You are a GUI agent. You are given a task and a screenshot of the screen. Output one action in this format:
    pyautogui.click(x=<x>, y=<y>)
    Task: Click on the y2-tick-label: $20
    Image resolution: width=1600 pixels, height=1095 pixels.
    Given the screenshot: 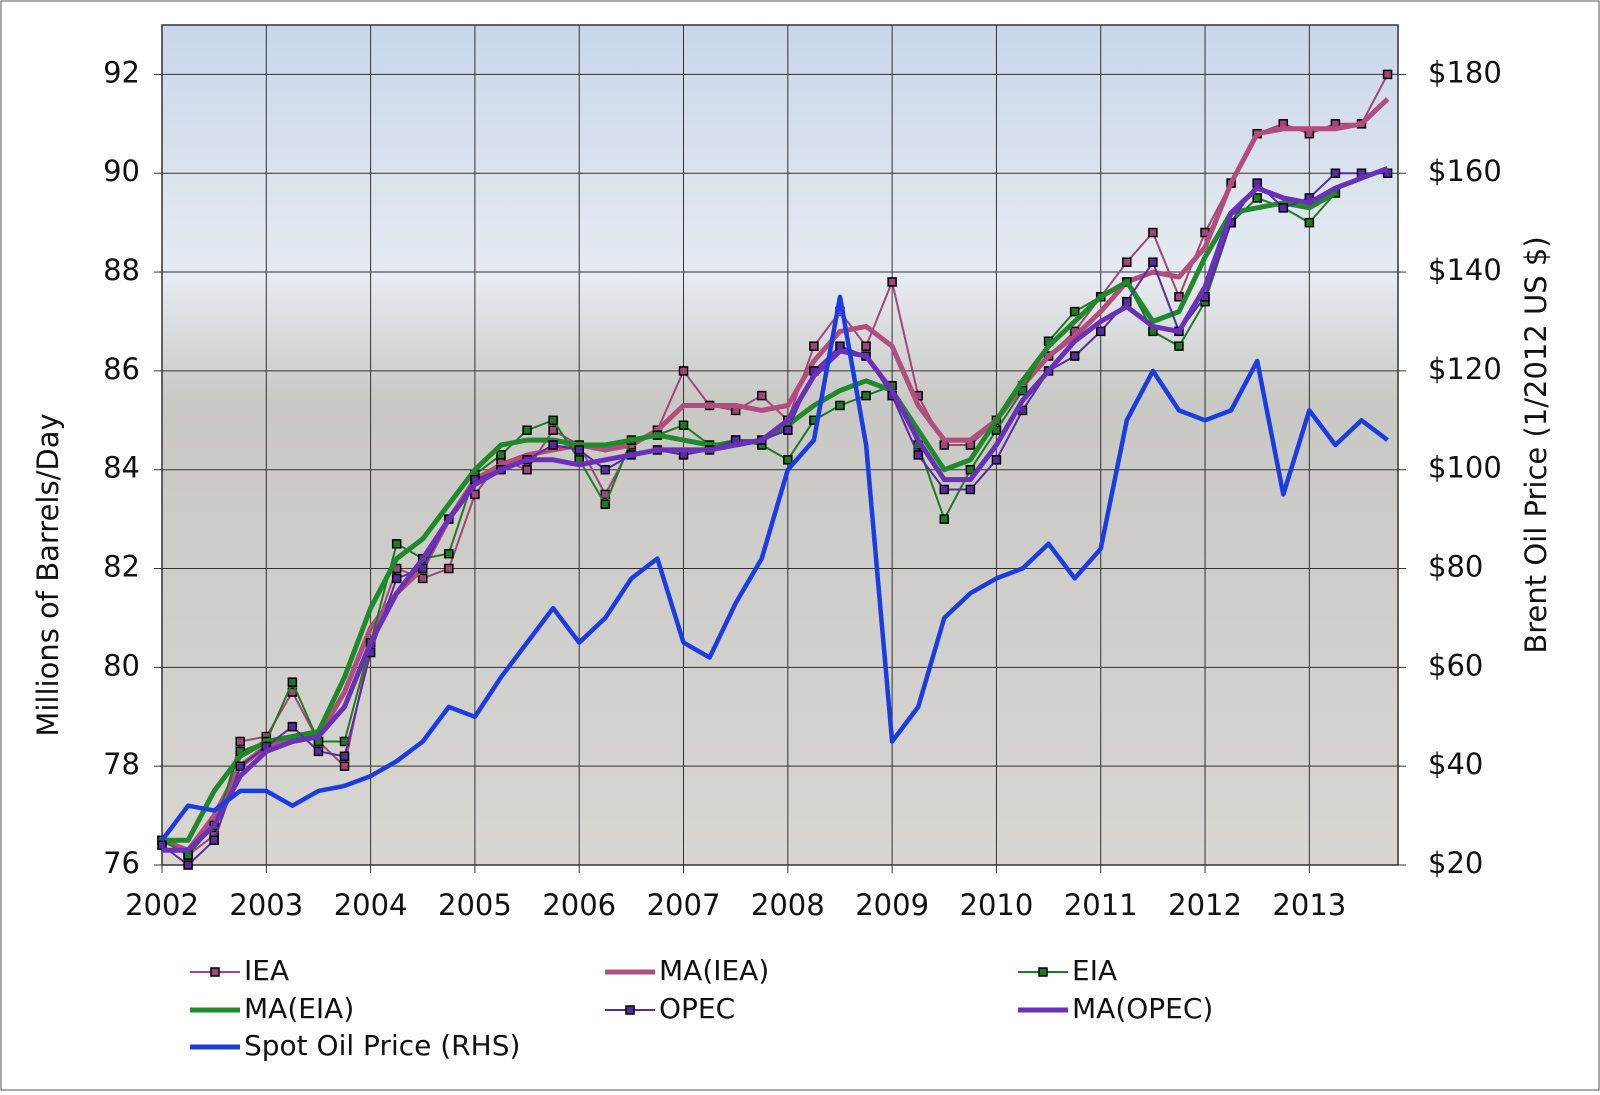 What is the action you would take?
    pyautogui.click(x=1455, y=863)
    